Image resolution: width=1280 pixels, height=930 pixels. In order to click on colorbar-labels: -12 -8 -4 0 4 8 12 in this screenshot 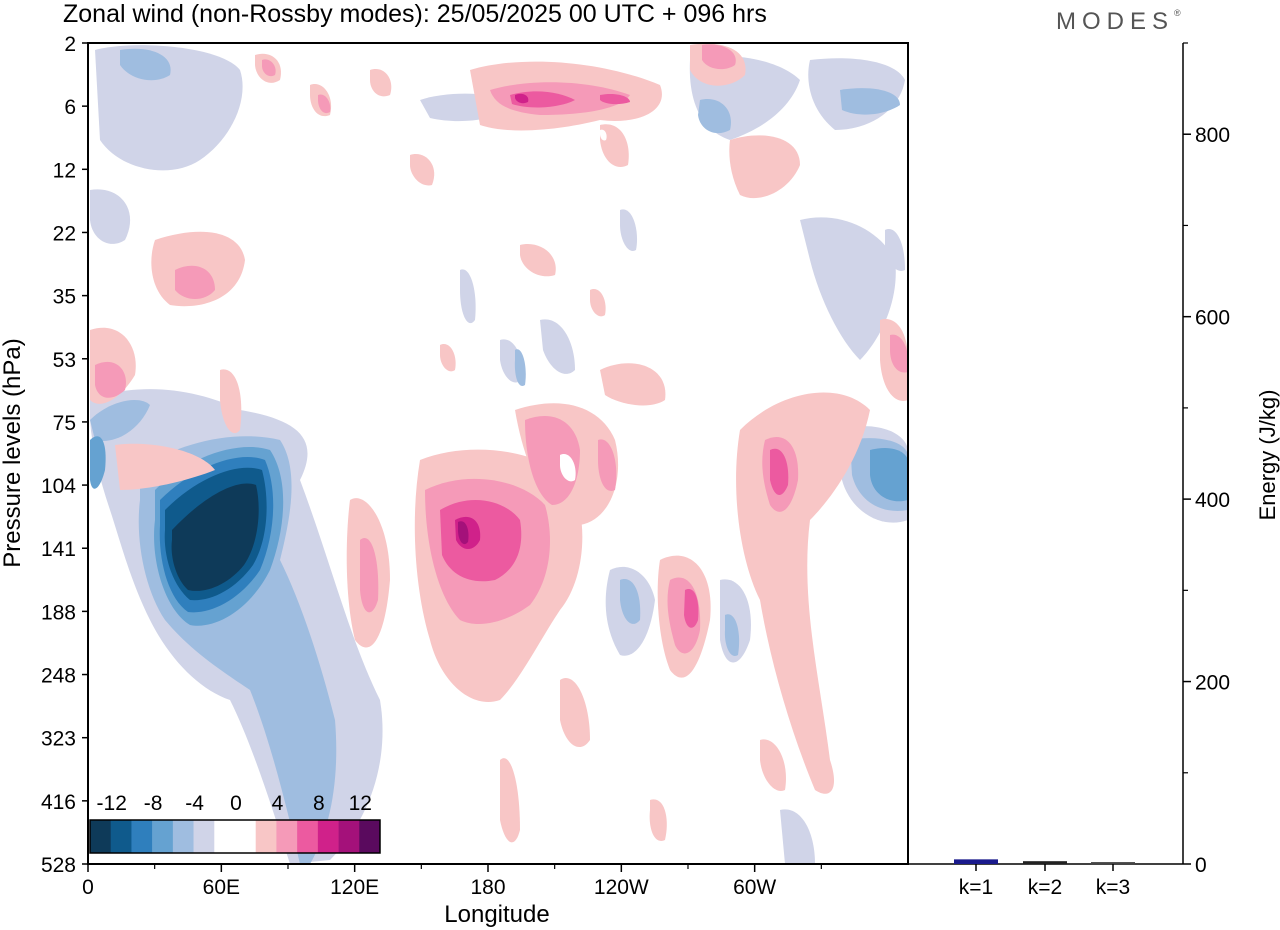, I will do `click(234, 803)`.